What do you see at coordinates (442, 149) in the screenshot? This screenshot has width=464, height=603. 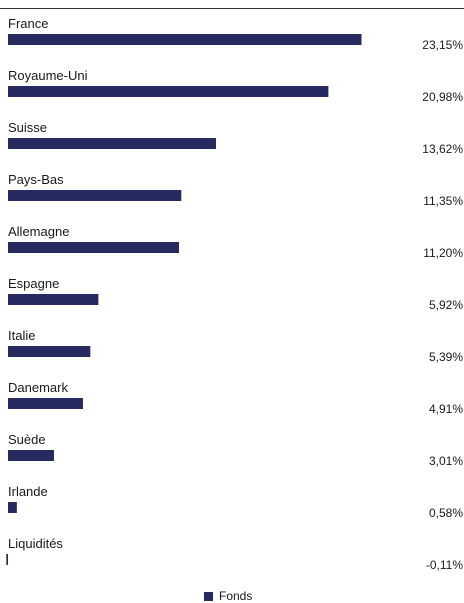 I see `value-label: 13,62%` at bounding box center [442, 149].